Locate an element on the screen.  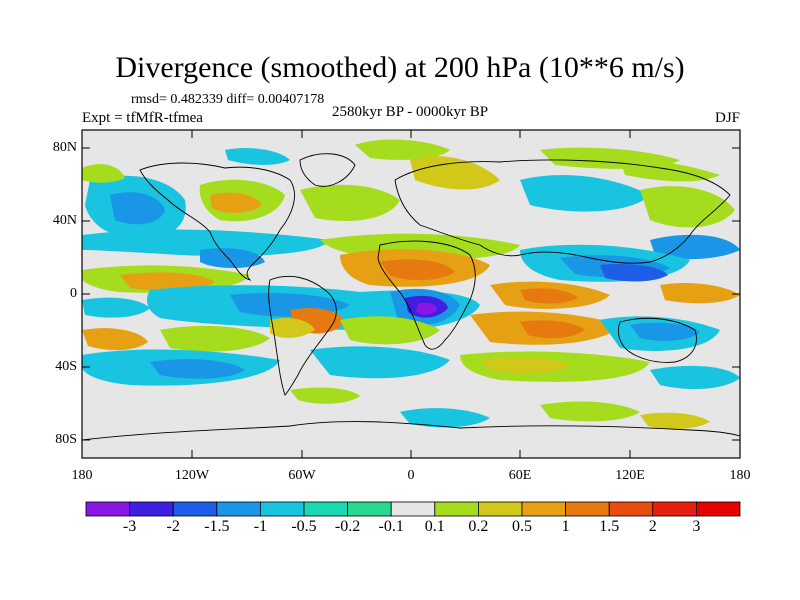
field-so-blue is located at coordinates (197, 369).